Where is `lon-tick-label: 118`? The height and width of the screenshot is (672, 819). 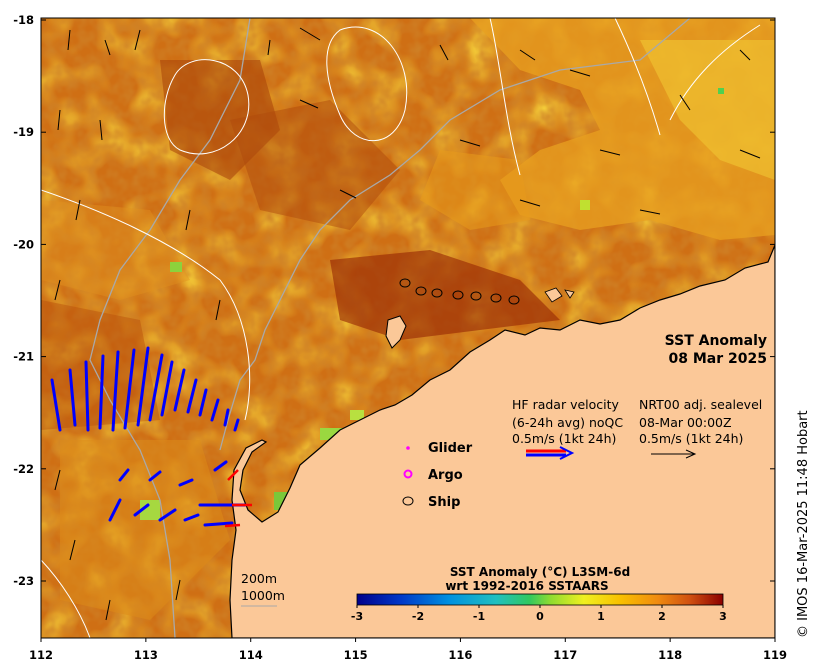
lon-tick-label: 118 is located at coordinates (670, 655).